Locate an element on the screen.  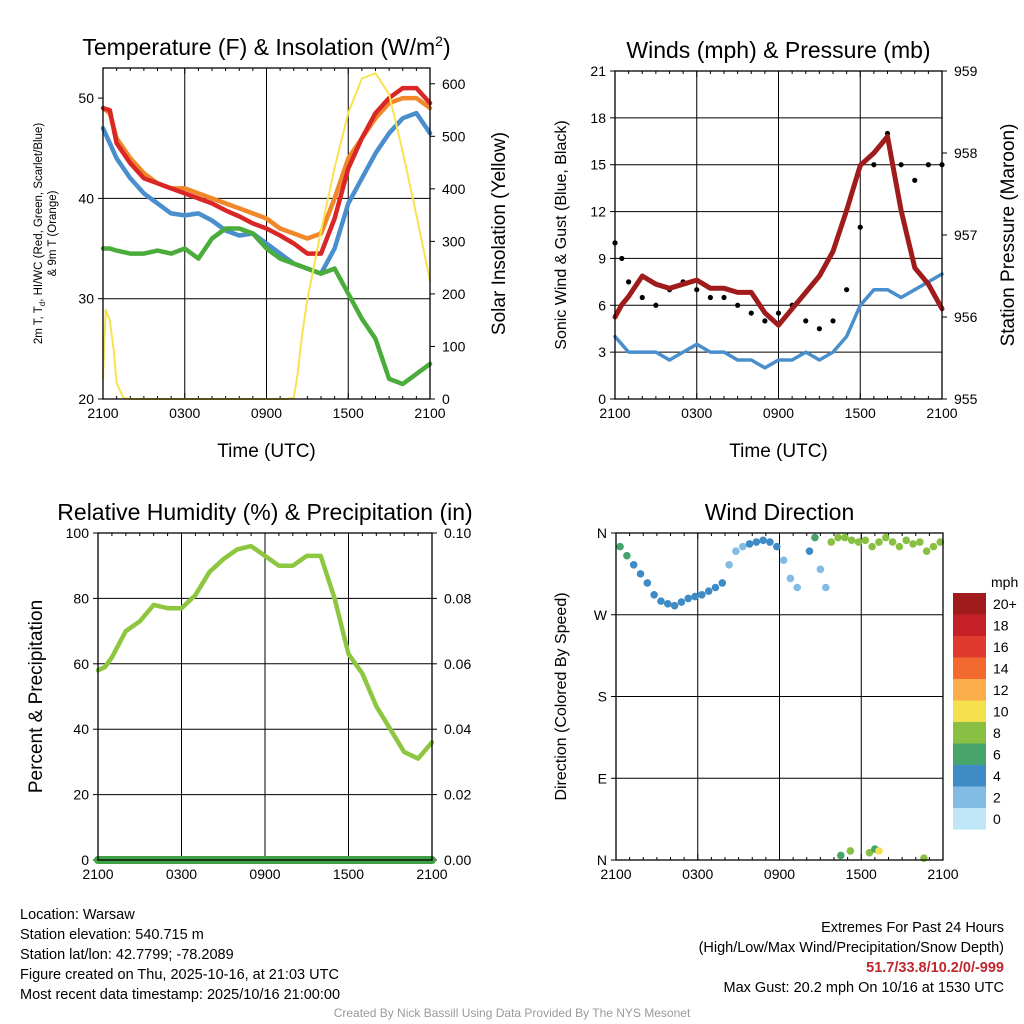
wind-direction-plot-frame is located at coordinates (779, 696).